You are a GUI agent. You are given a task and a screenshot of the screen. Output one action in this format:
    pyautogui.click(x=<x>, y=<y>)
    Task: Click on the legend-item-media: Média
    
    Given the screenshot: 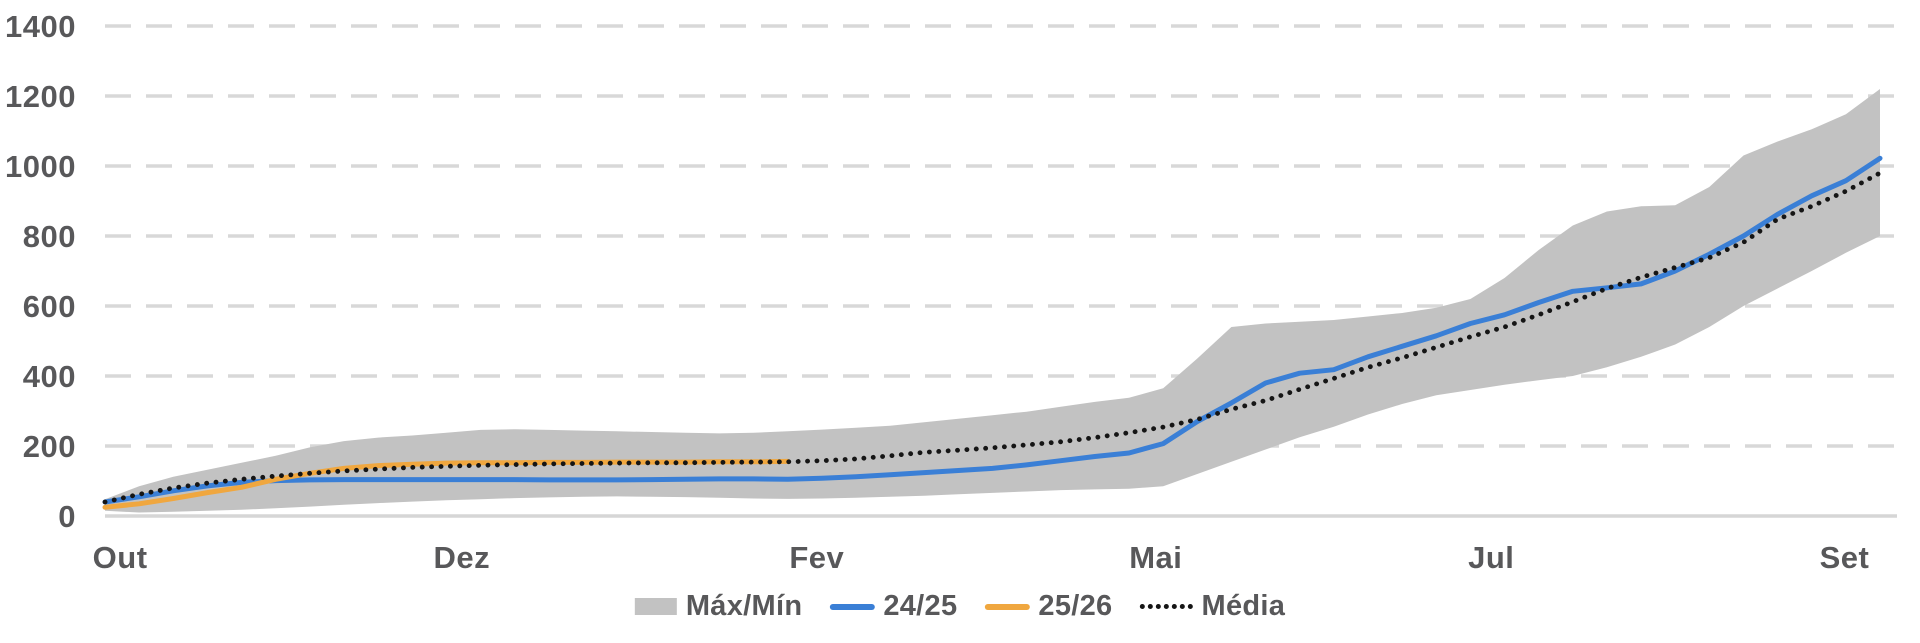 What is the action you would take?
    pyautogui.click(x=1212, y=606)
    